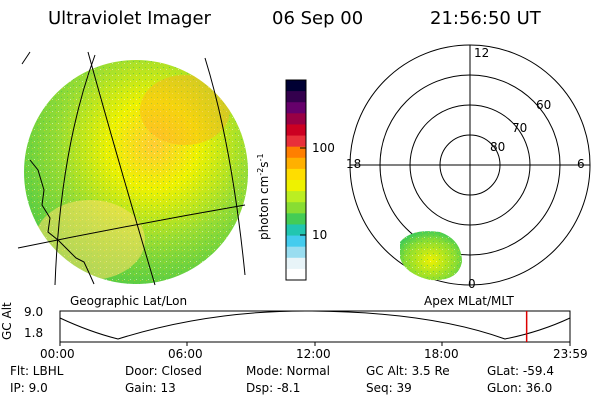  I want to click on instrument-title: Ultraviolet Imager, so click(129, 18).